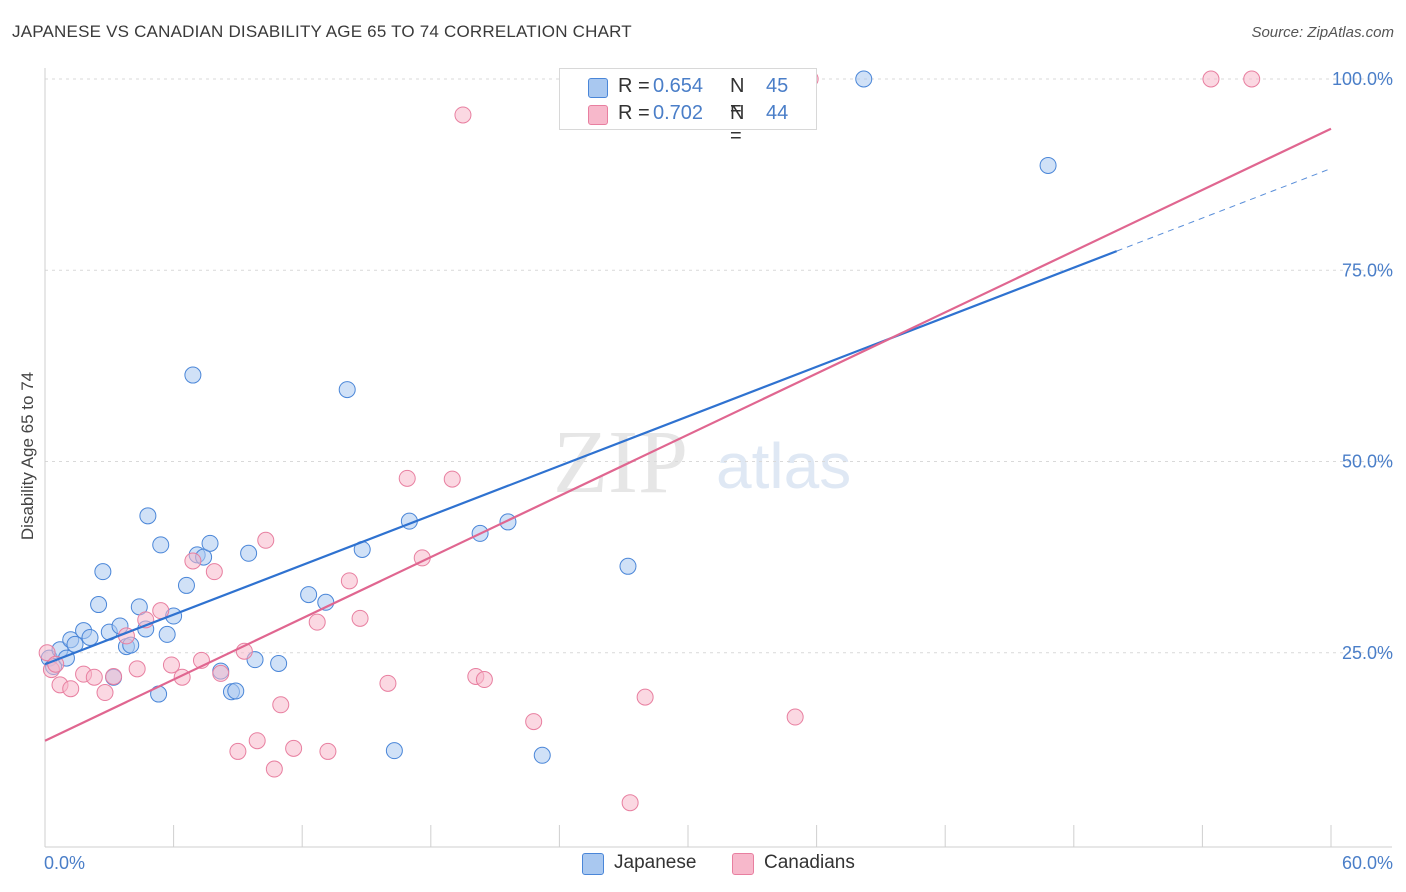 The width and height of the screenshot is (1406, 892). I want to click on canadians-swatch, so click(598, 115).